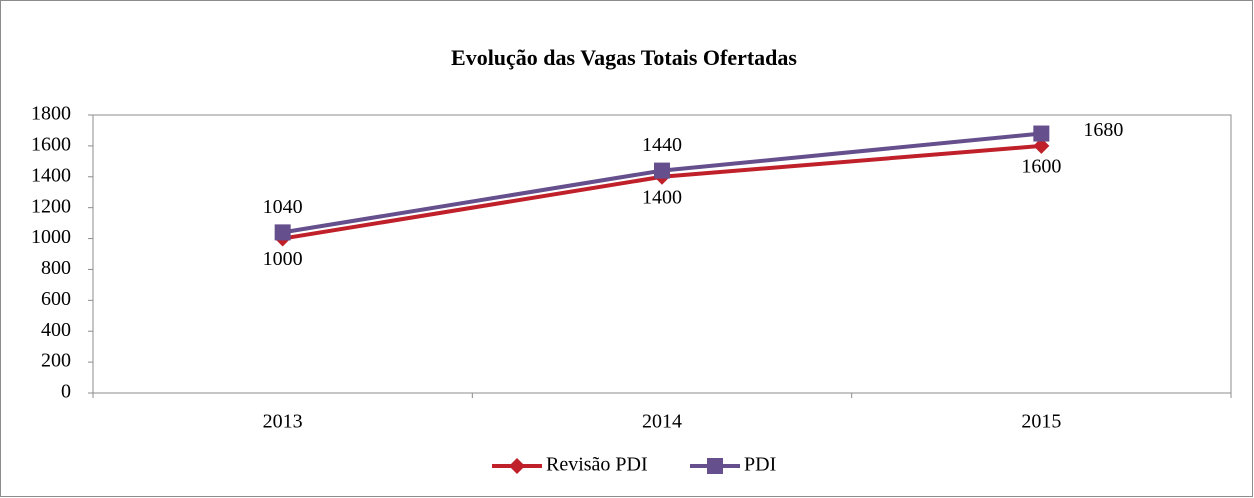  What do you see at coordinates (1041, 422) in the screenshot?
I see `x-tick-label: 2015` at bounding box center [1041, 422].